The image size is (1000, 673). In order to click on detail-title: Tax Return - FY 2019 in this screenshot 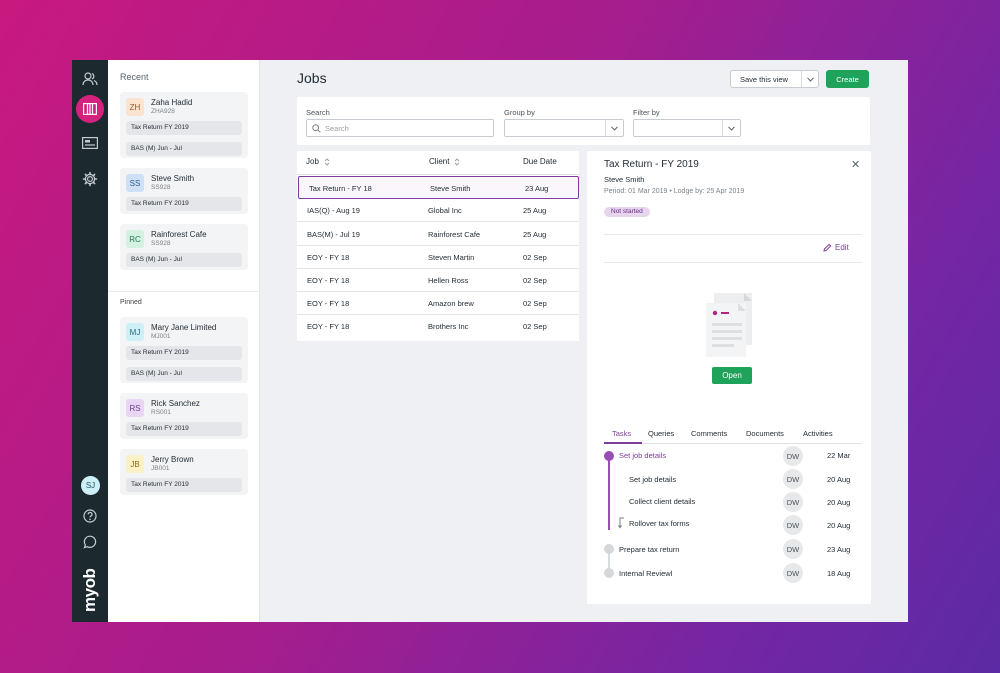, I will do `click(651, 164)`.